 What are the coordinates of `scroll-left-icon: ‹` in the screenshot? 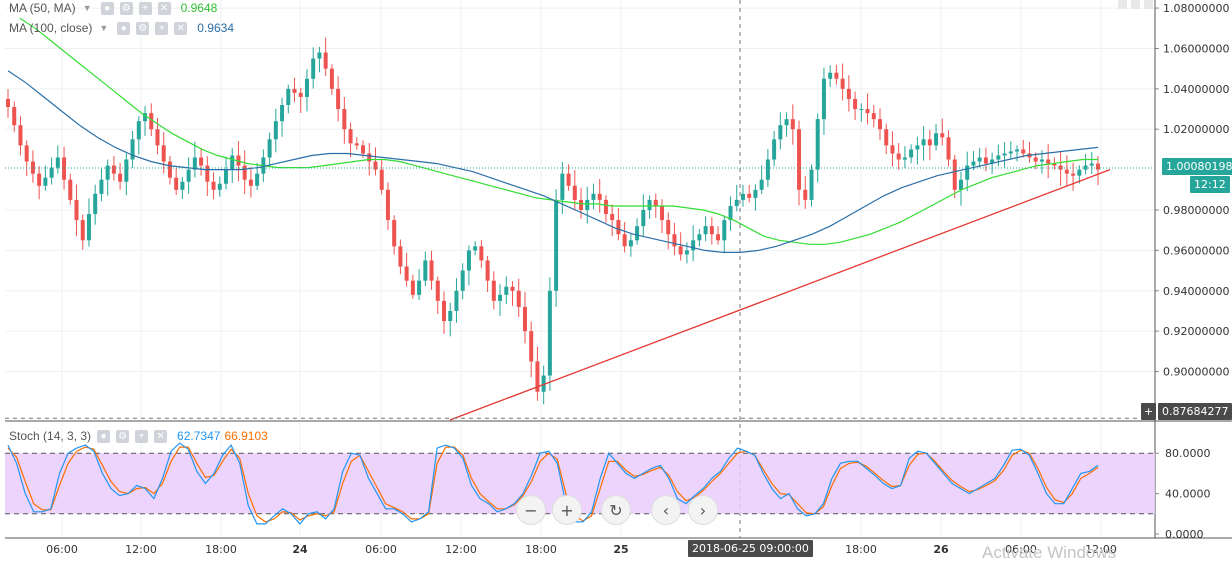 It's located at (666, 510).